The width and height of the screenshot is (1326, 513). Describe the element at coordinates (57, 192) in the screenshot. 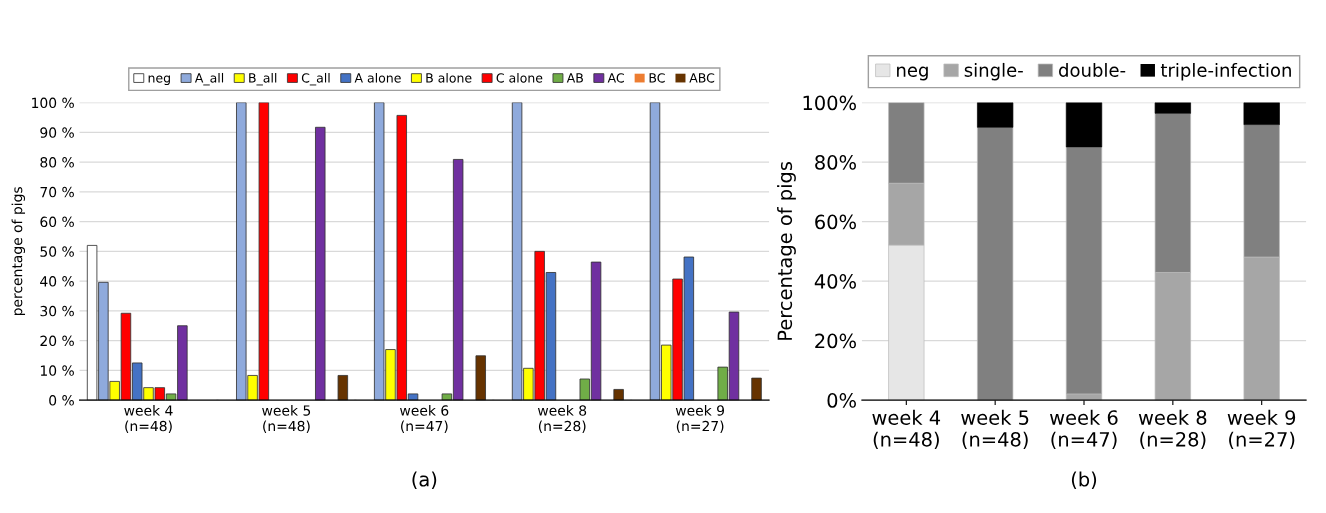

I see `y-tick-label: 70 %` at that location.